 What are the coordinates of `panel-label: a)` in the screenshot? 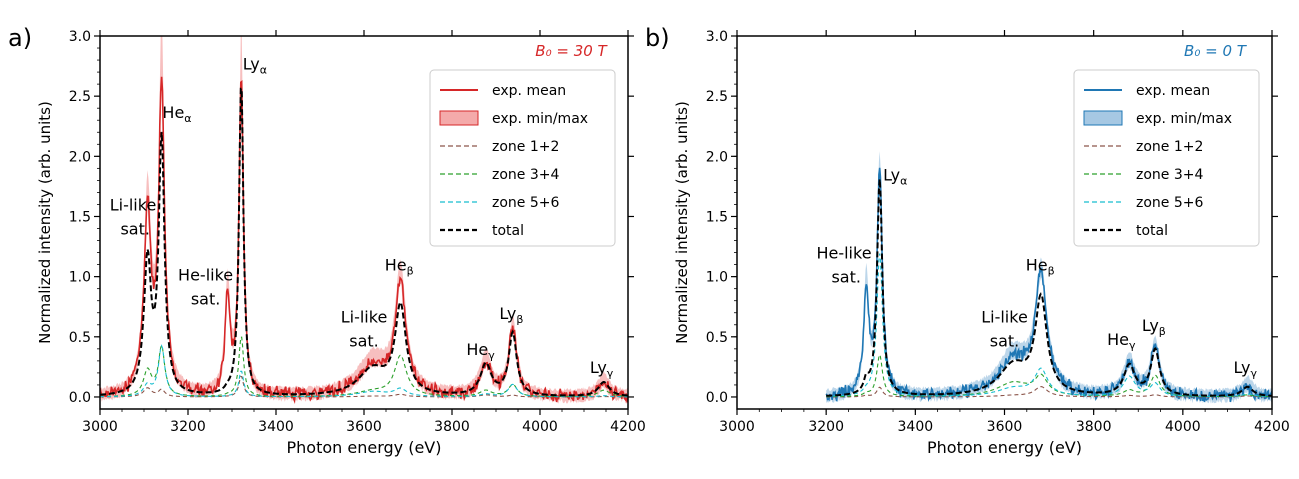 It's located at (20, 38).